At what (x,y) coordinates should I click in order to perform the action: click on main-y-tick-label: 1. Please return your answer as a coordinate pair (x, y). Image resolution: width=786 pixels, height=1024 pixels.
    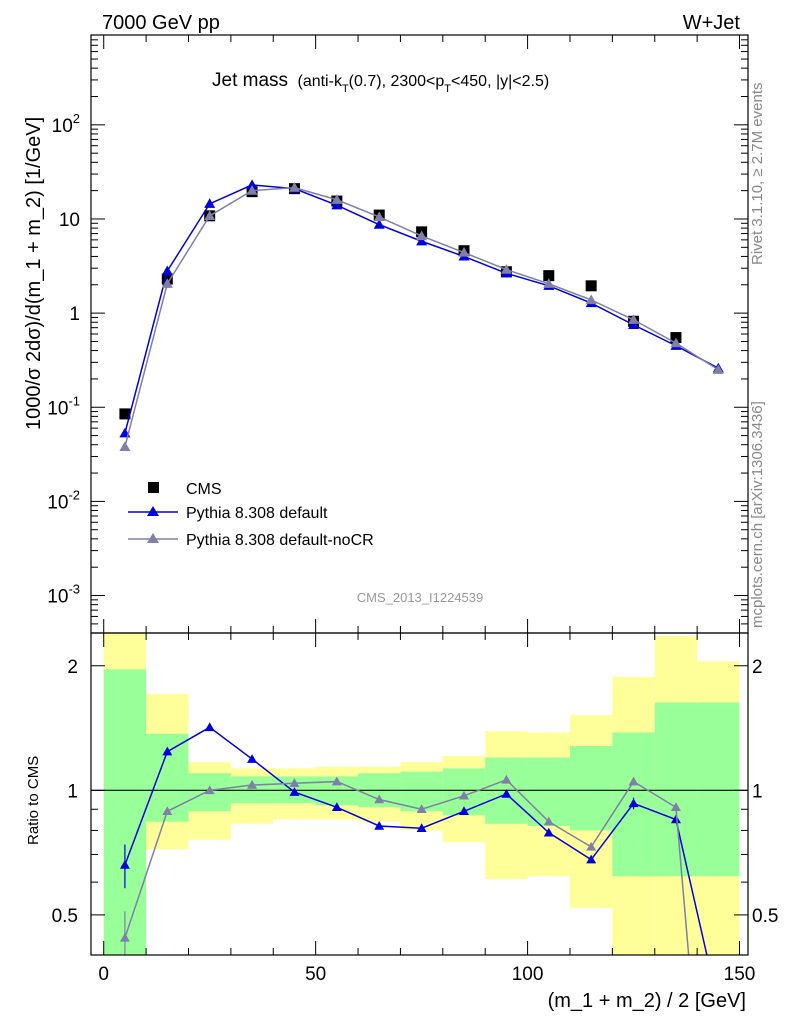
    Looking at the image, I should click on (74, 314).